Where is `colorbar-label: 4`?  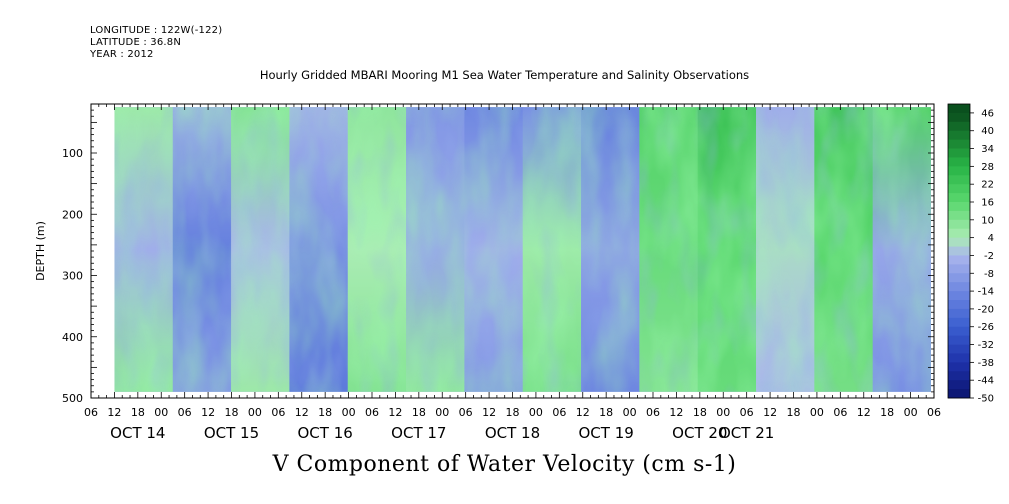 colorbar-label: 4 is located at coordinates (991, 238).